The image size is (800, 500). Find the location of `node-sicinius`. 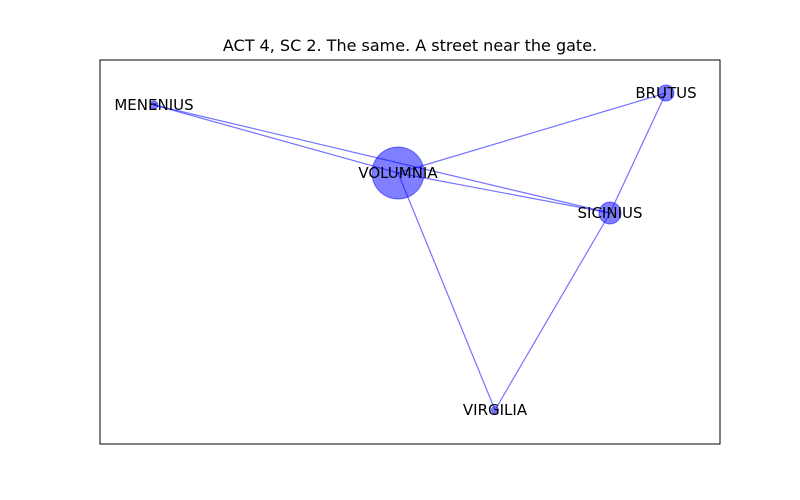

node-sicinius is located at coordinates (610, 213).